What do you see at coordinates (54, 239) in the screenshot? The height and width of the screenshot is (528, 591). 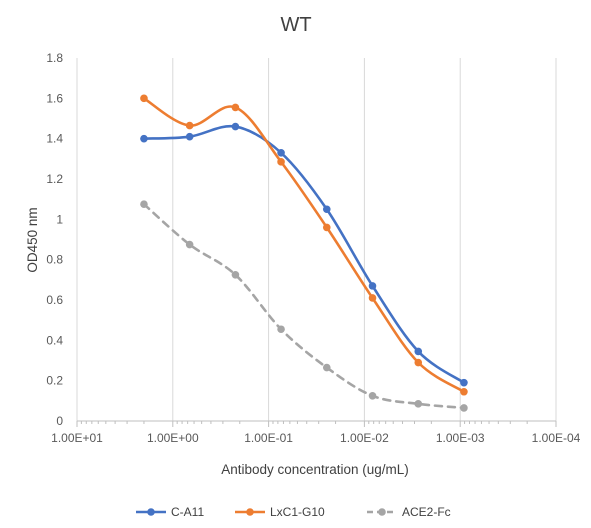 I see `y-axis-ticks: 0 0.2 0.4 0.6 0.8 1 1.2 1.4 1.6 1.8` at bounding box center [54, 239].